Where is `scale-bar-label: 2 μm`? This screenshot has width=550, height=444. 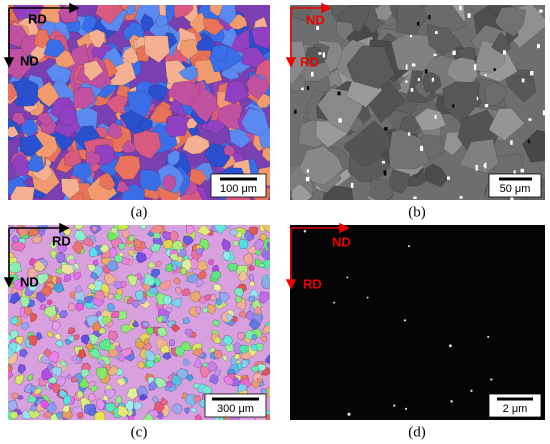 scale-bar-label: 2 μm is located at coordinates (515, 409).